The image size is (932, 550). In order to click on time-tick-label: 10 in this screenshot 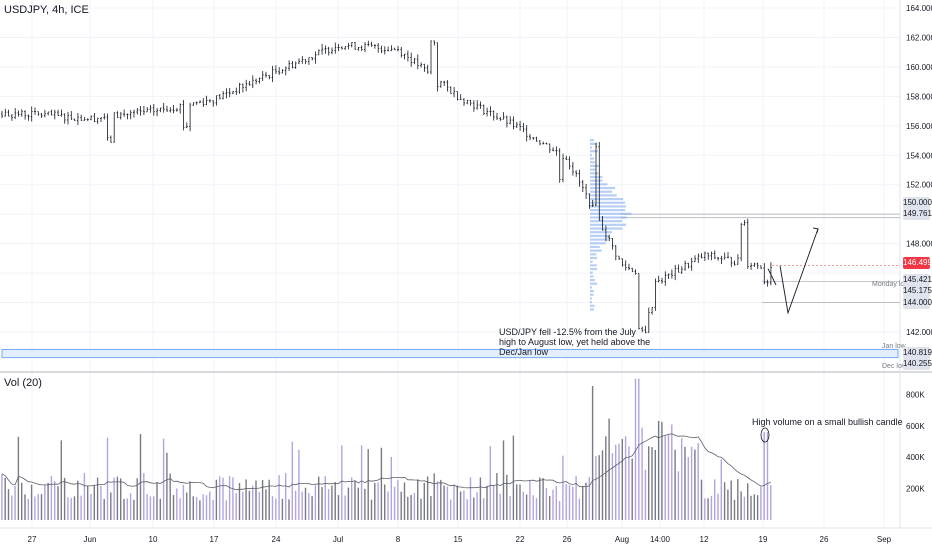, I will do `click(153, 539)`.